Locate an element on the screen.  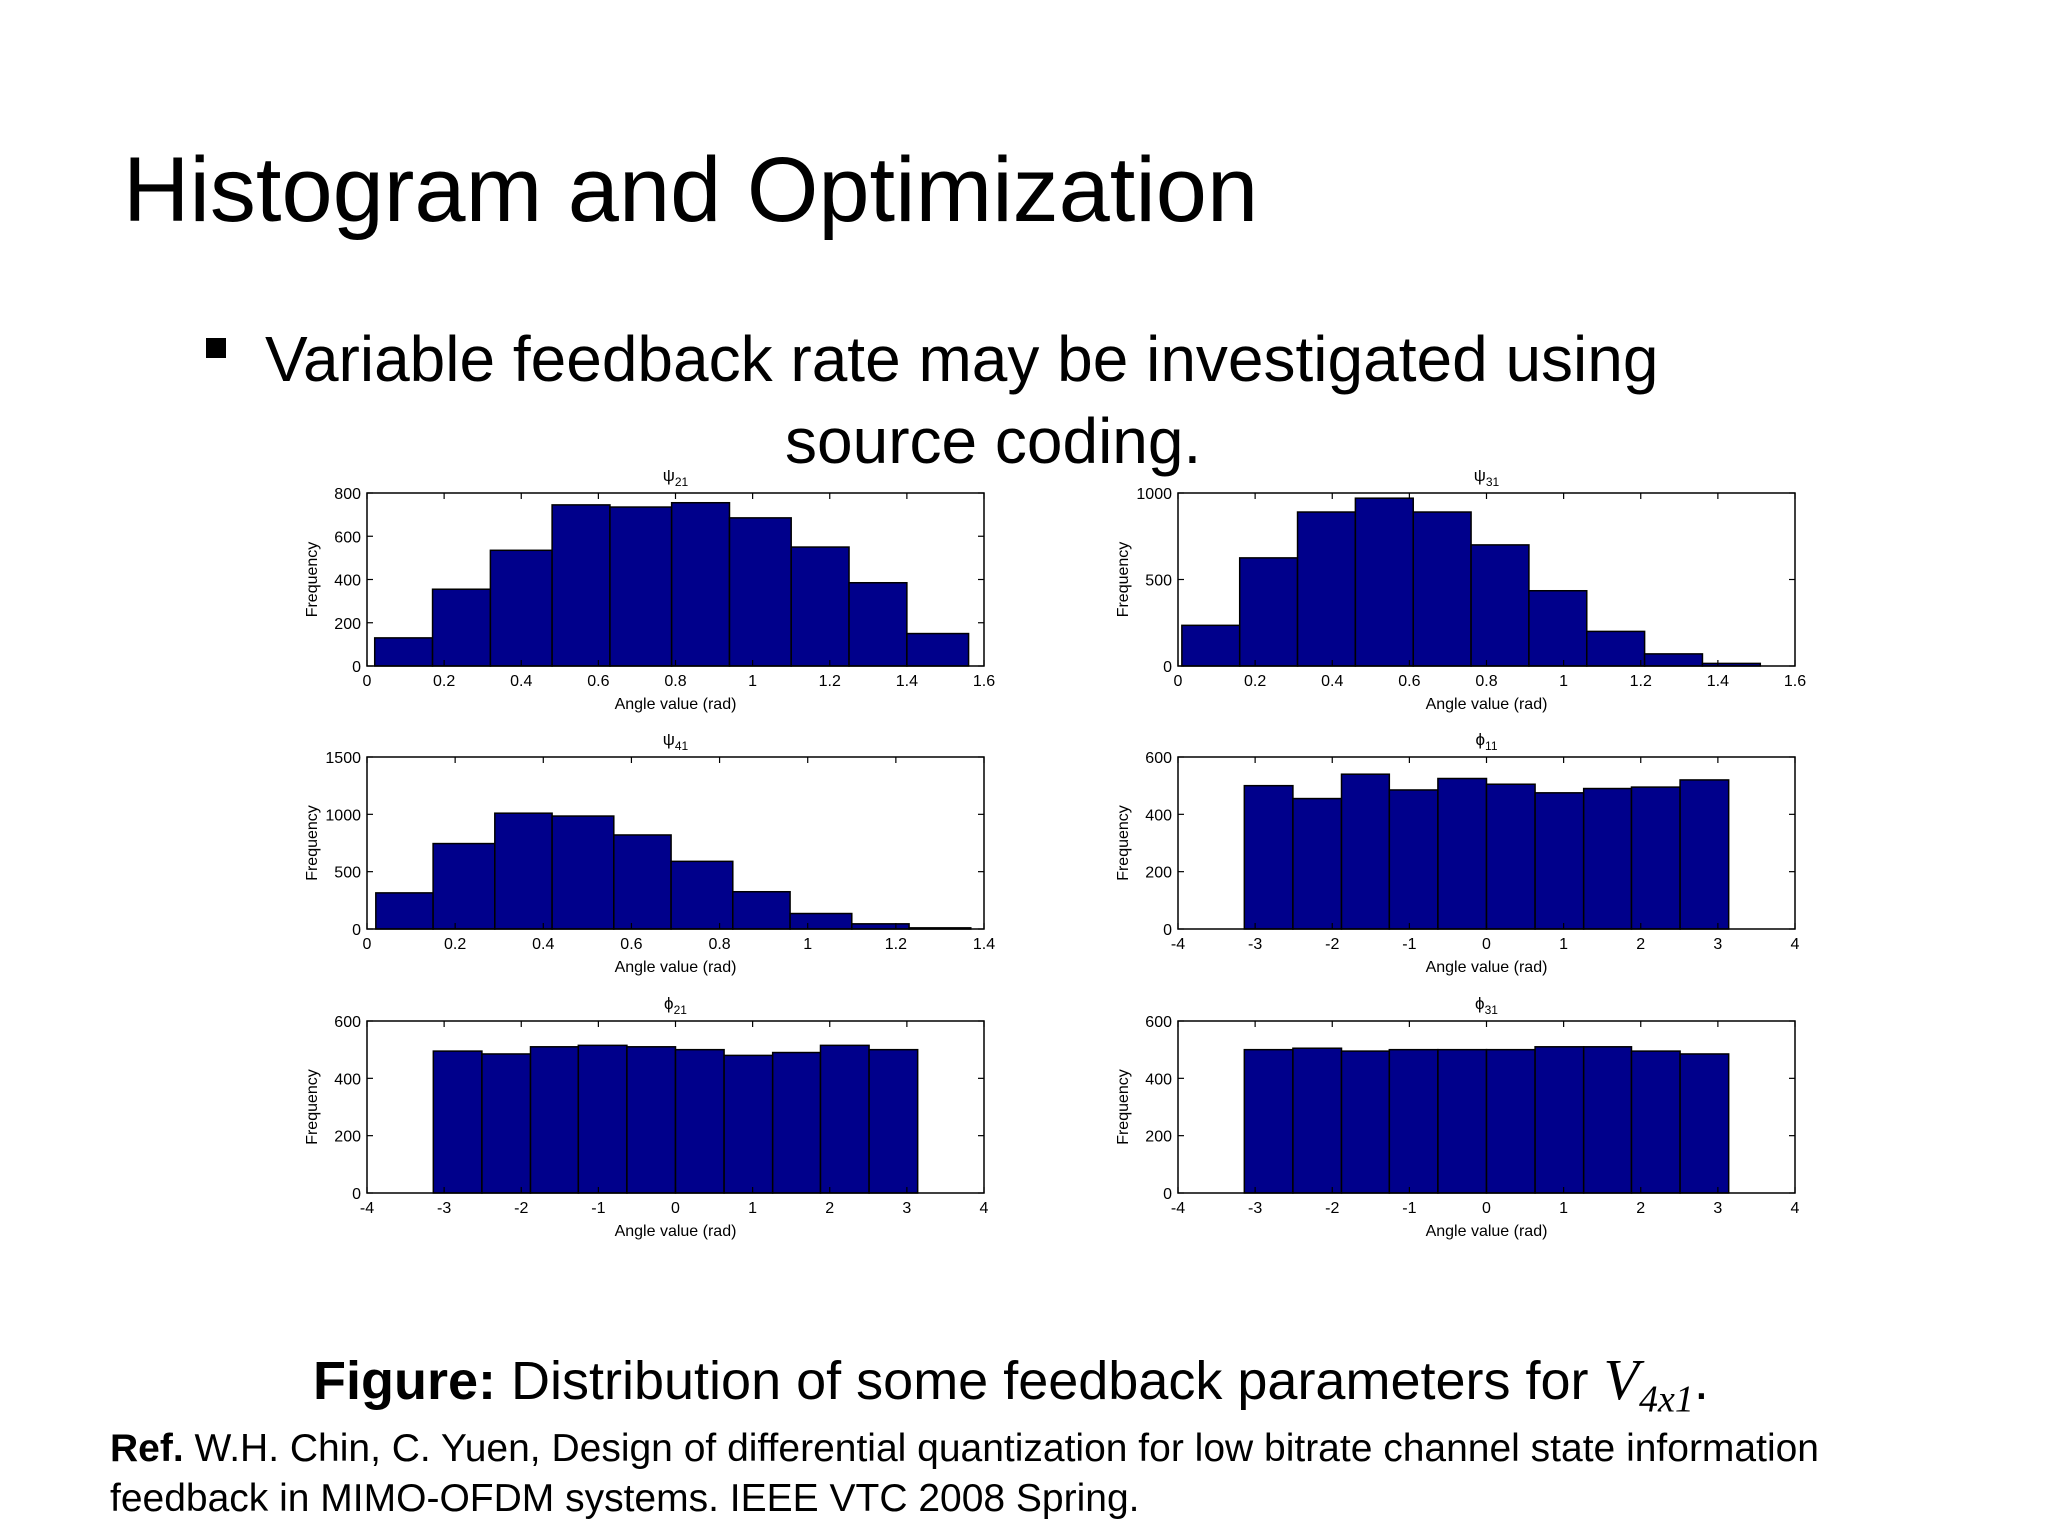
x-tick-label: -3 is located at coordinates (444, 1208).